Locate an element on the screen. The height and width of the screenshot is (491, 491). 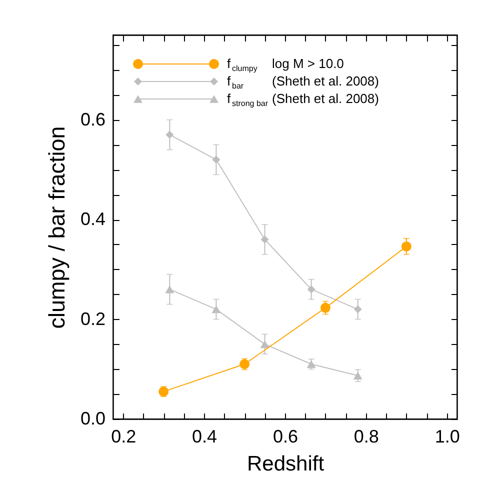
x-tick-label: 0.8 is located at coordinates (366, 436).